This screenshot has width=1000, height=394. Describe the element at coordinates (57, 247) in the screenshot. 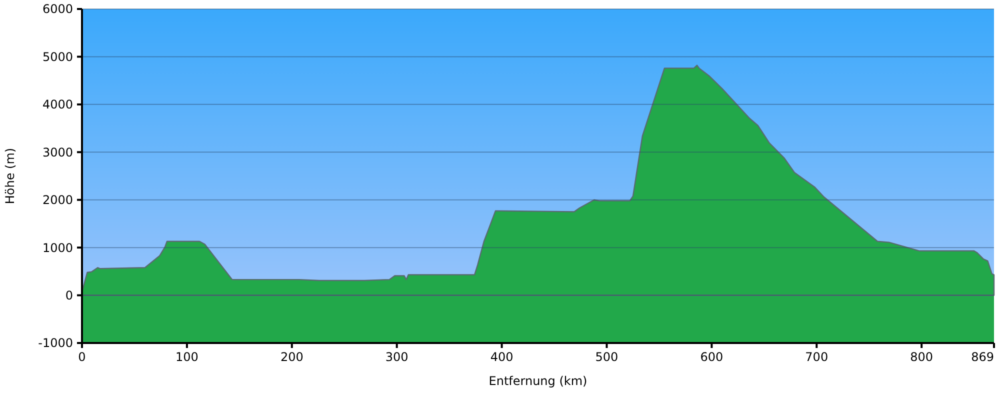

I see `y-tick-label: 1000` at that location.